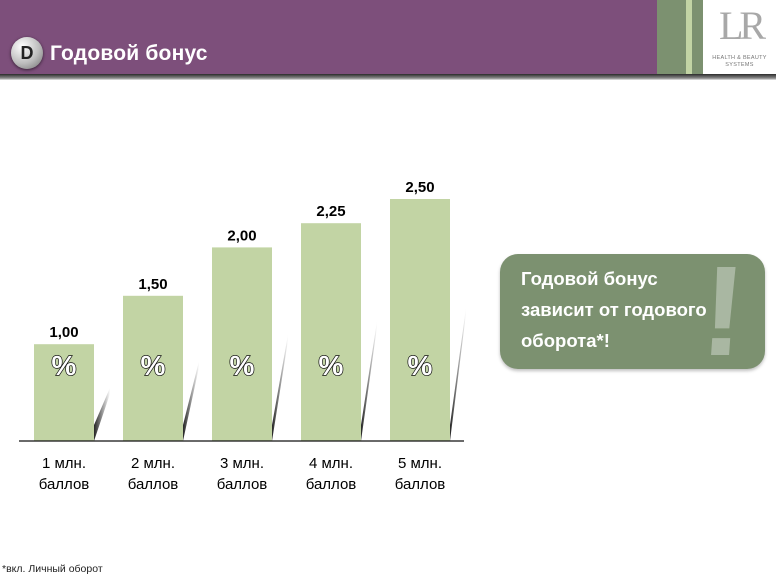 This screenshot has width=776, height=579. Describe the element at coordinates (331, 463) in the screenshot. I see `x-tick-label: 4 млн.` at that location.